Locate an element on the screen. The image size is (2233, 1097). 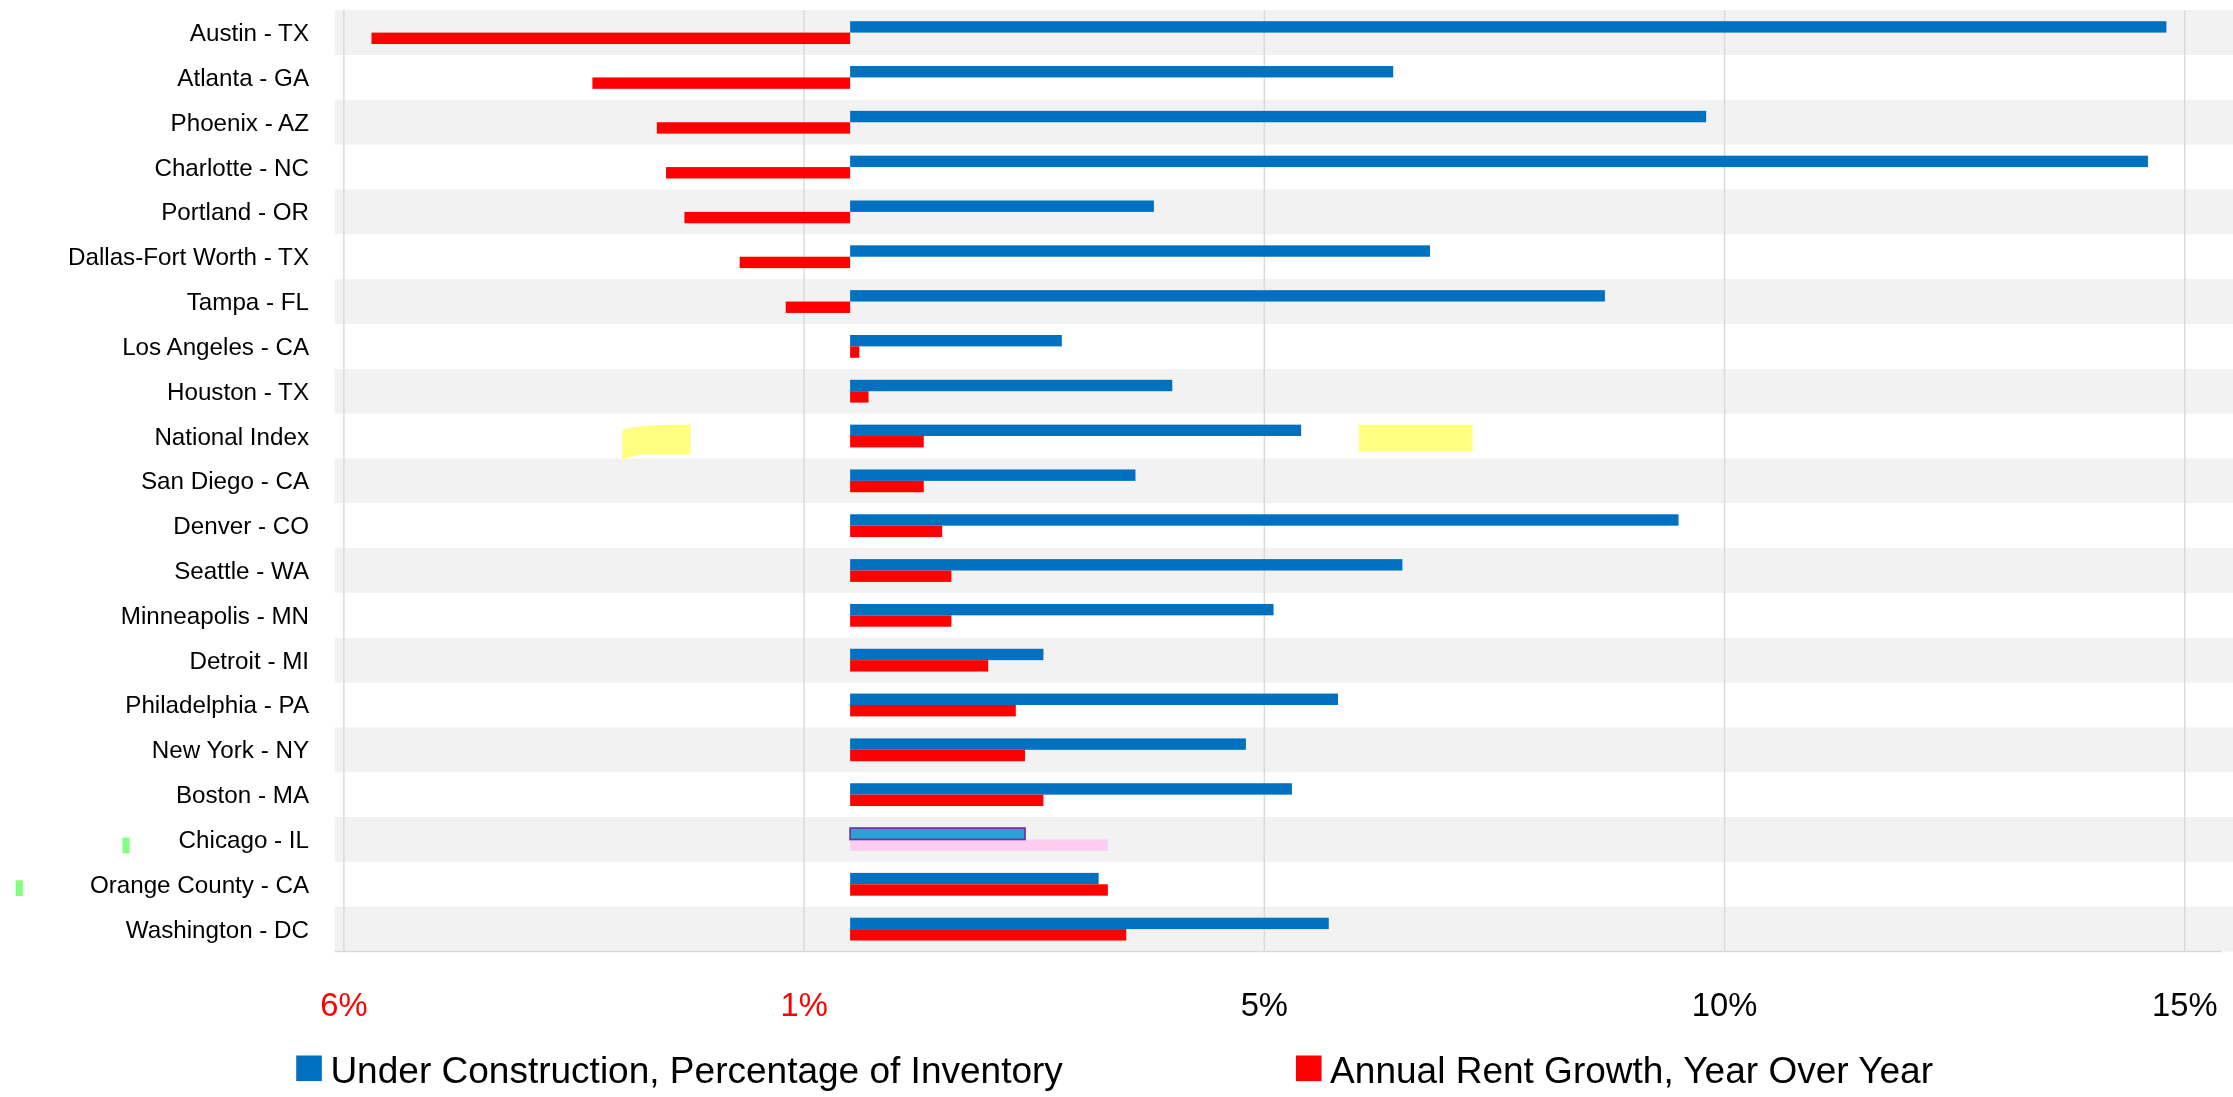
y-tick-label: Los Angeles - CA is located at coordinates (216, 346).